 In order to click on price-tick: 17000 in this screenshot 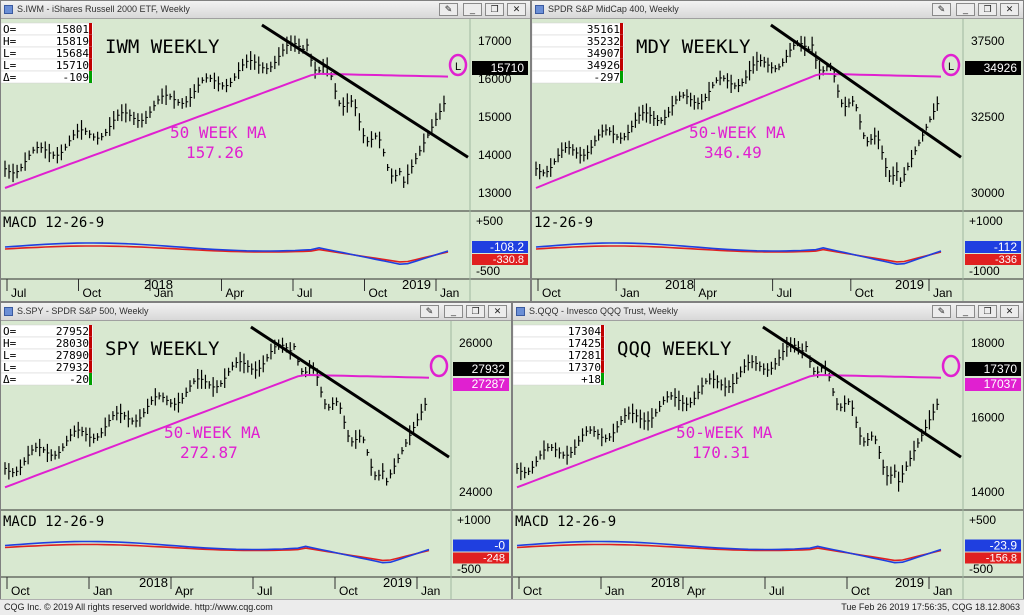, I will do `click(495, 41)`.